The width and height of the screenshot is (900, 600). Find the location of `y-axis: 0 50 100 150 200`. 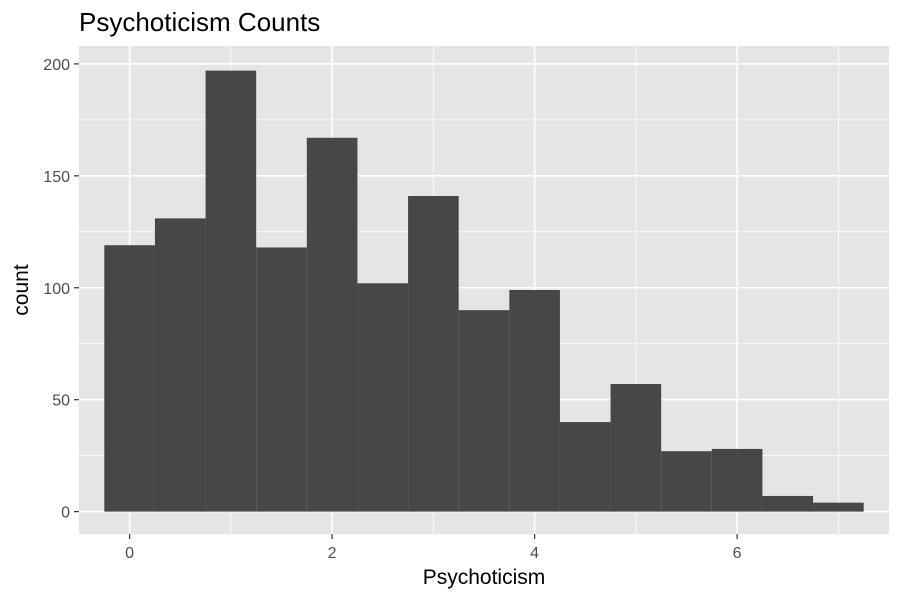

y-axis: 0 50 100 150 200 is located at coordinates (61, 289).